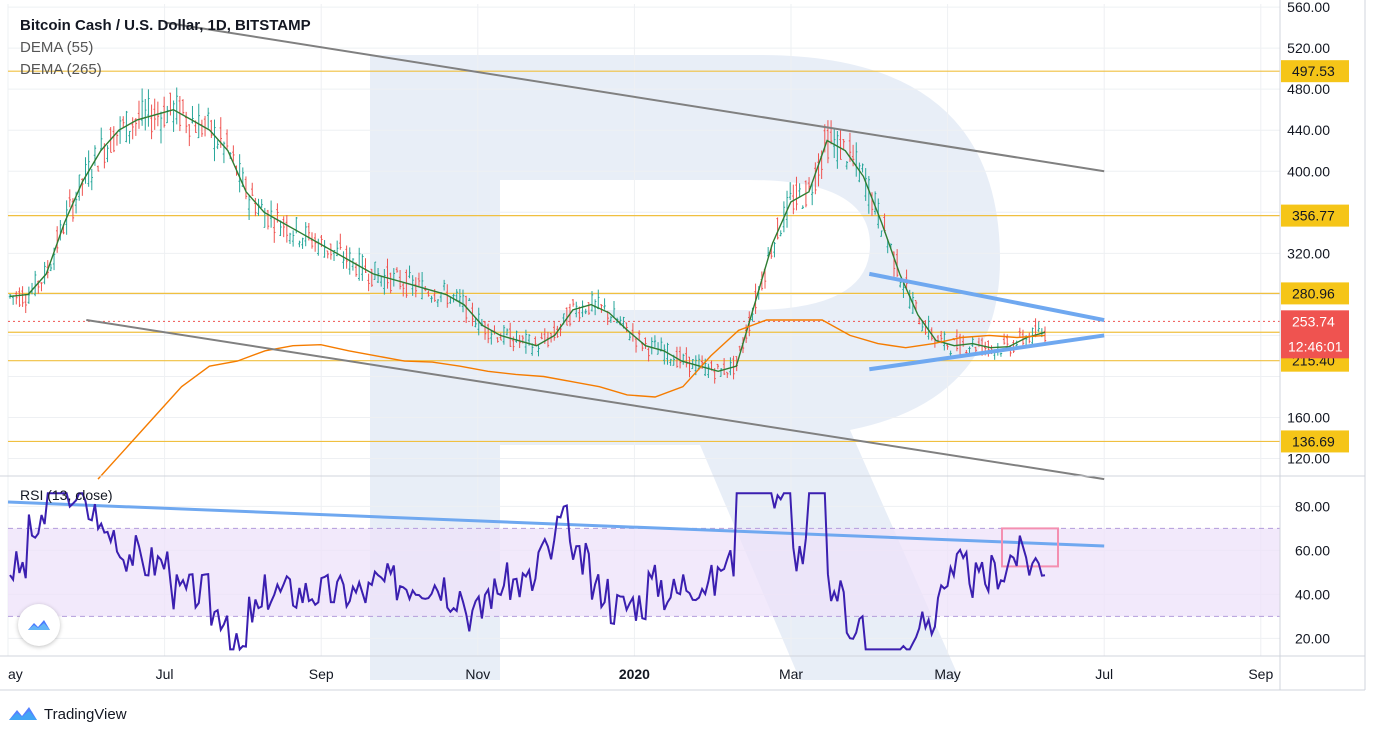  Describe the element at coordinates (1313, 321) in the screenshot. I see `last-price-value: 253.74` at that location.